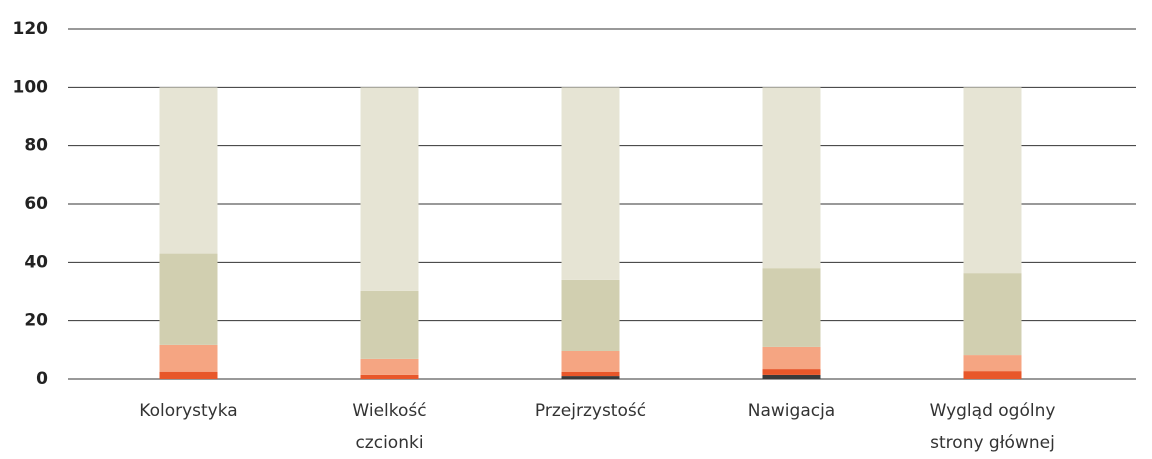 This screenshot has height=459, width=1152. What do you see at coordinates (36, 146) in the screenshot?
I see `y-tick-label: 80` at bounding box center [36, 146].